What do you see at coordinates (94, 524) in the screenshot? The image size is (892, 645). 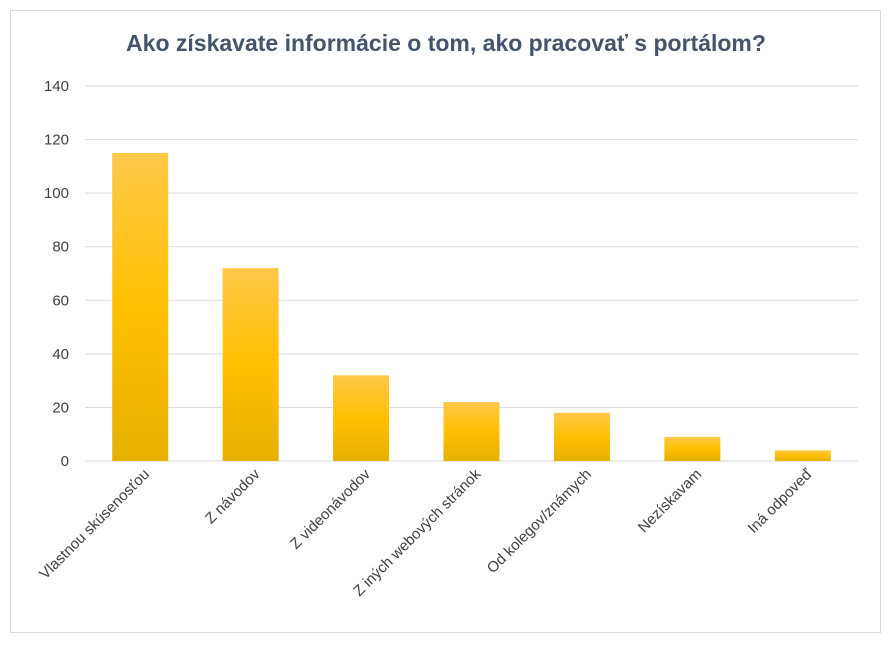 I see `x-tick-label: Vlastnou skúsenosťou` at bounding box center [94, 524].